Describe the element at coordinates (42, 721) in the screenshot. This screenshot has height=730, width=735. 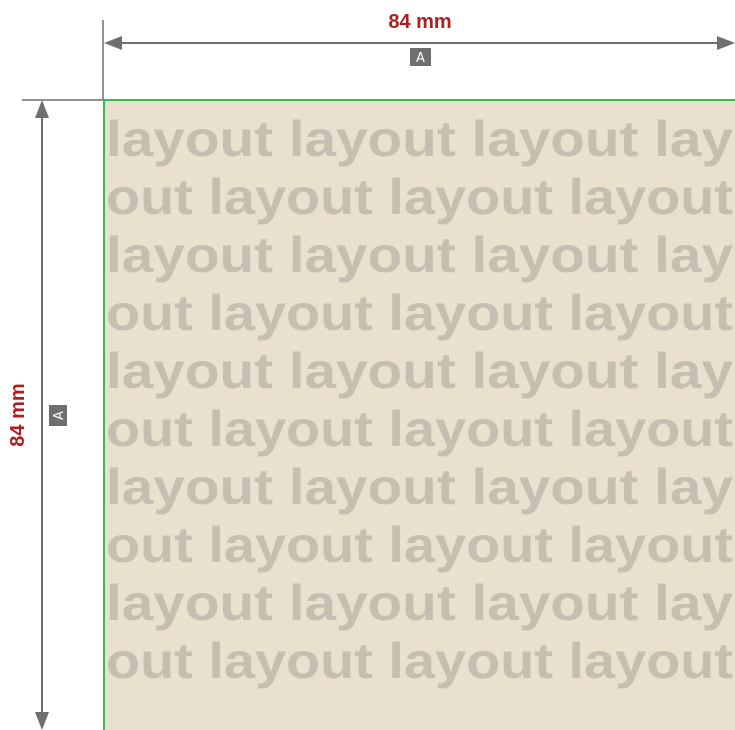
I see `arrow-down-icon` at that location.